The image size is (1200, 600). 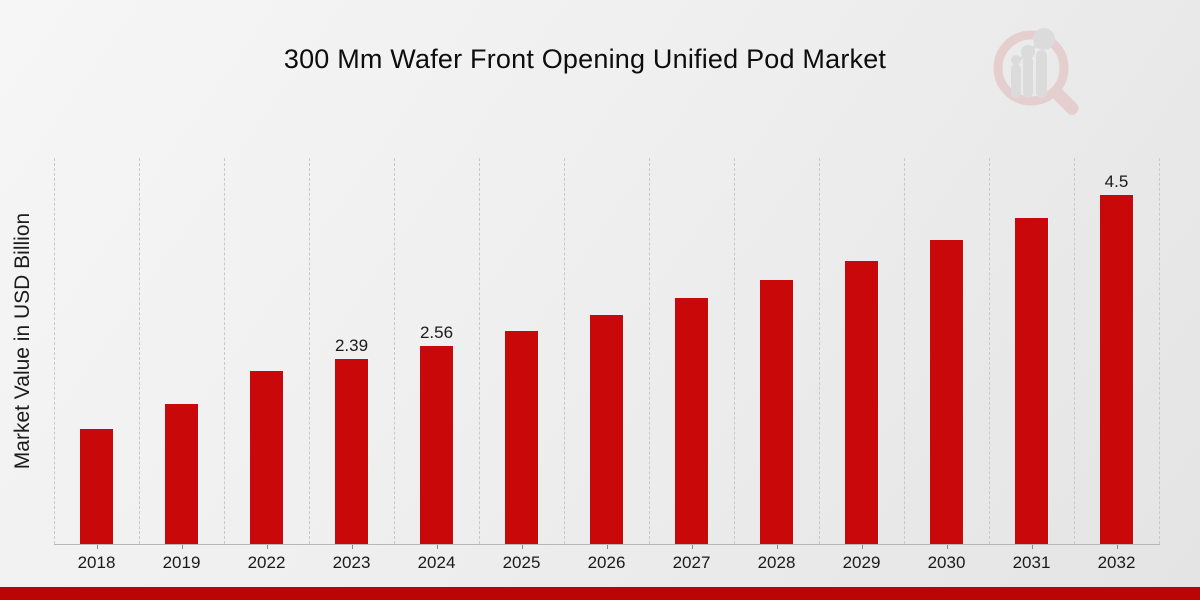 What do you see at coordinates (606, 429) in the screenshot?
I see `bar-2026` at bounding box center [606, 429].